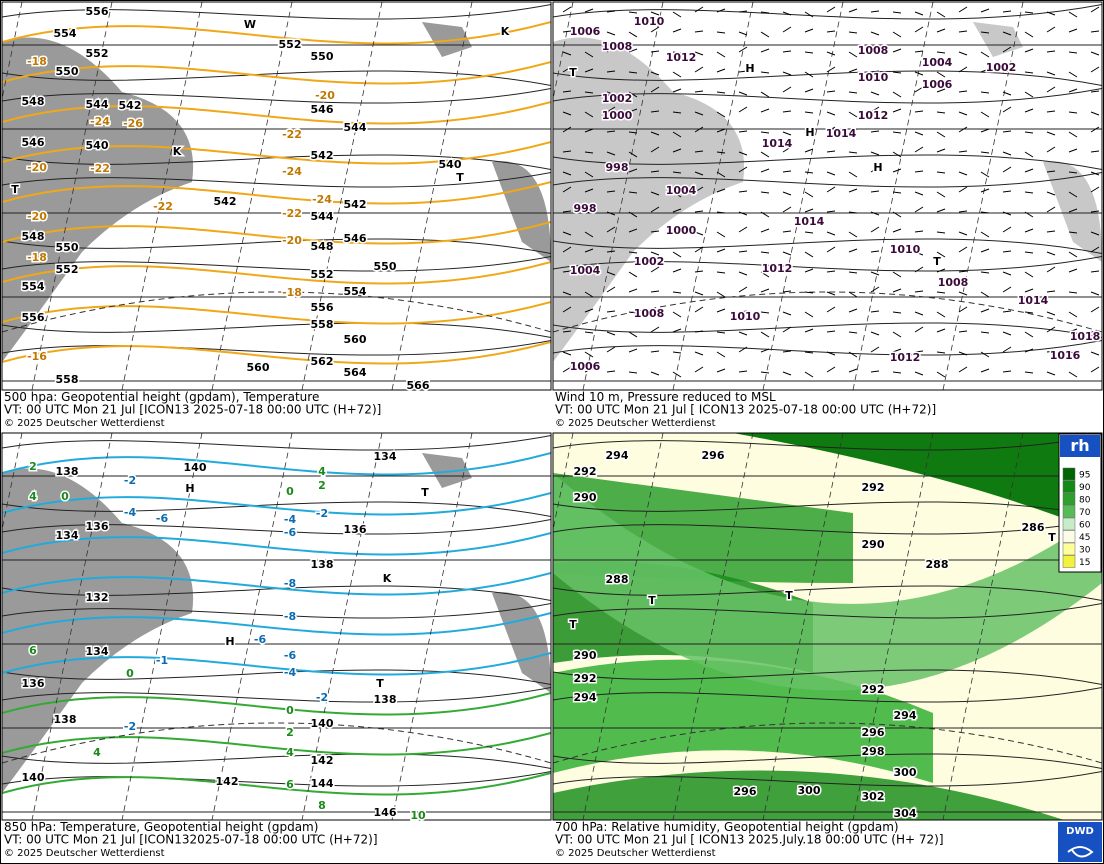 The image size is (1104, 864). I want to click on contour-label: 146, so click(385, 812).